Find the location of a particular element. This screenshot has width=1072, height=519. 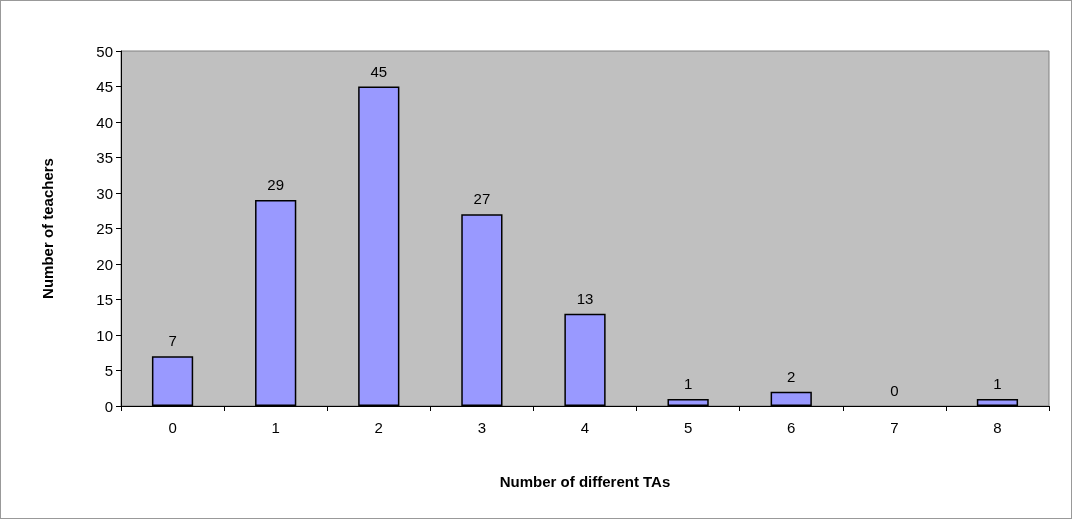

y-tick-label: 40 is located at coordinates (104, 122).